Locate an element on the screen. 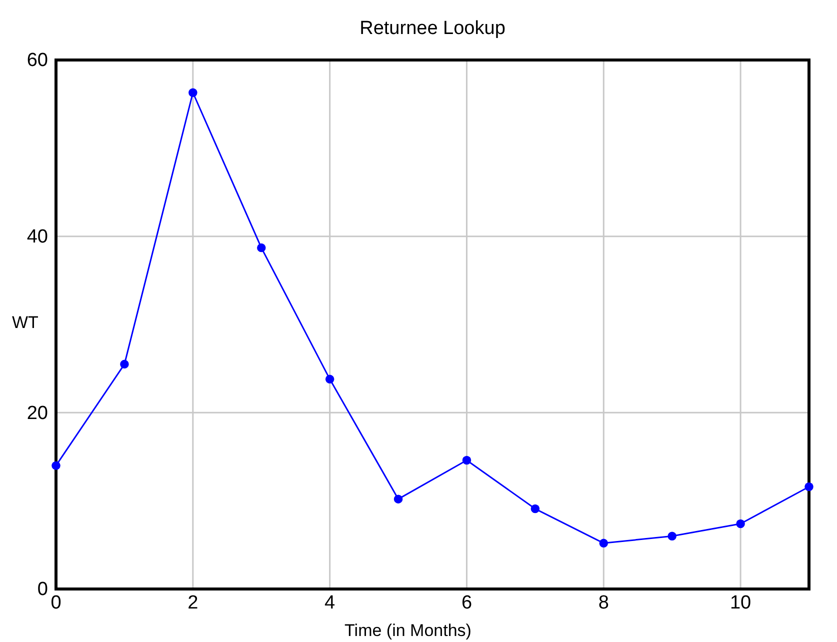 Image resolution: width=837 pixels, height=642 pixels. y-tick-label: 40 is located at coordinates (37, 237).